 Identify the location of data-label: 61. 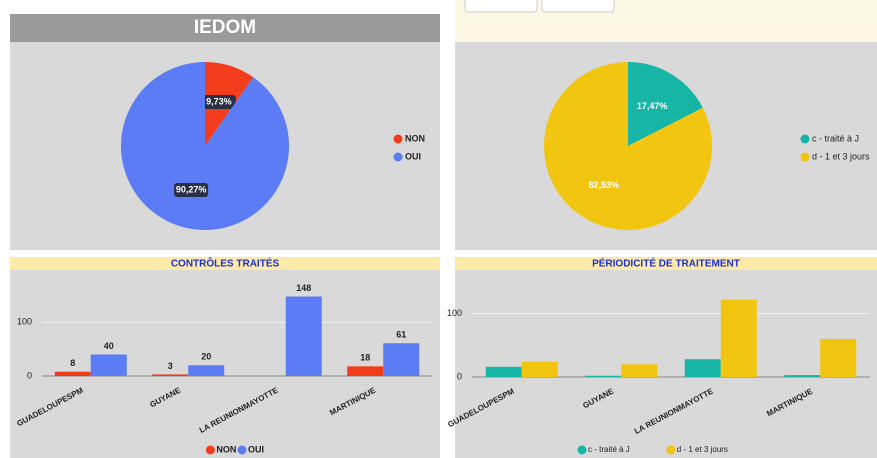
(401, 335).